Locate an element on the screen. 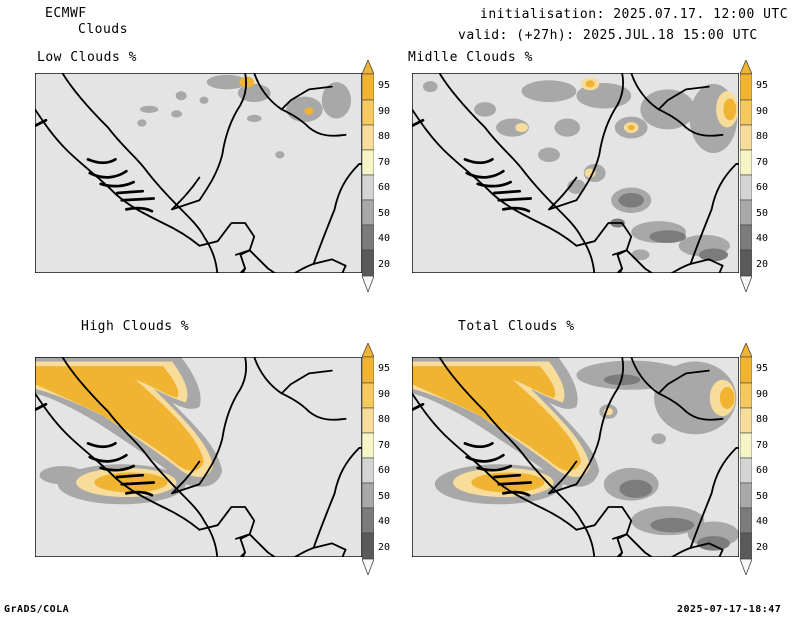 The width and height of the screenshot is (800, 618). model-name: ECMWF is located at coordinates (66, 13).